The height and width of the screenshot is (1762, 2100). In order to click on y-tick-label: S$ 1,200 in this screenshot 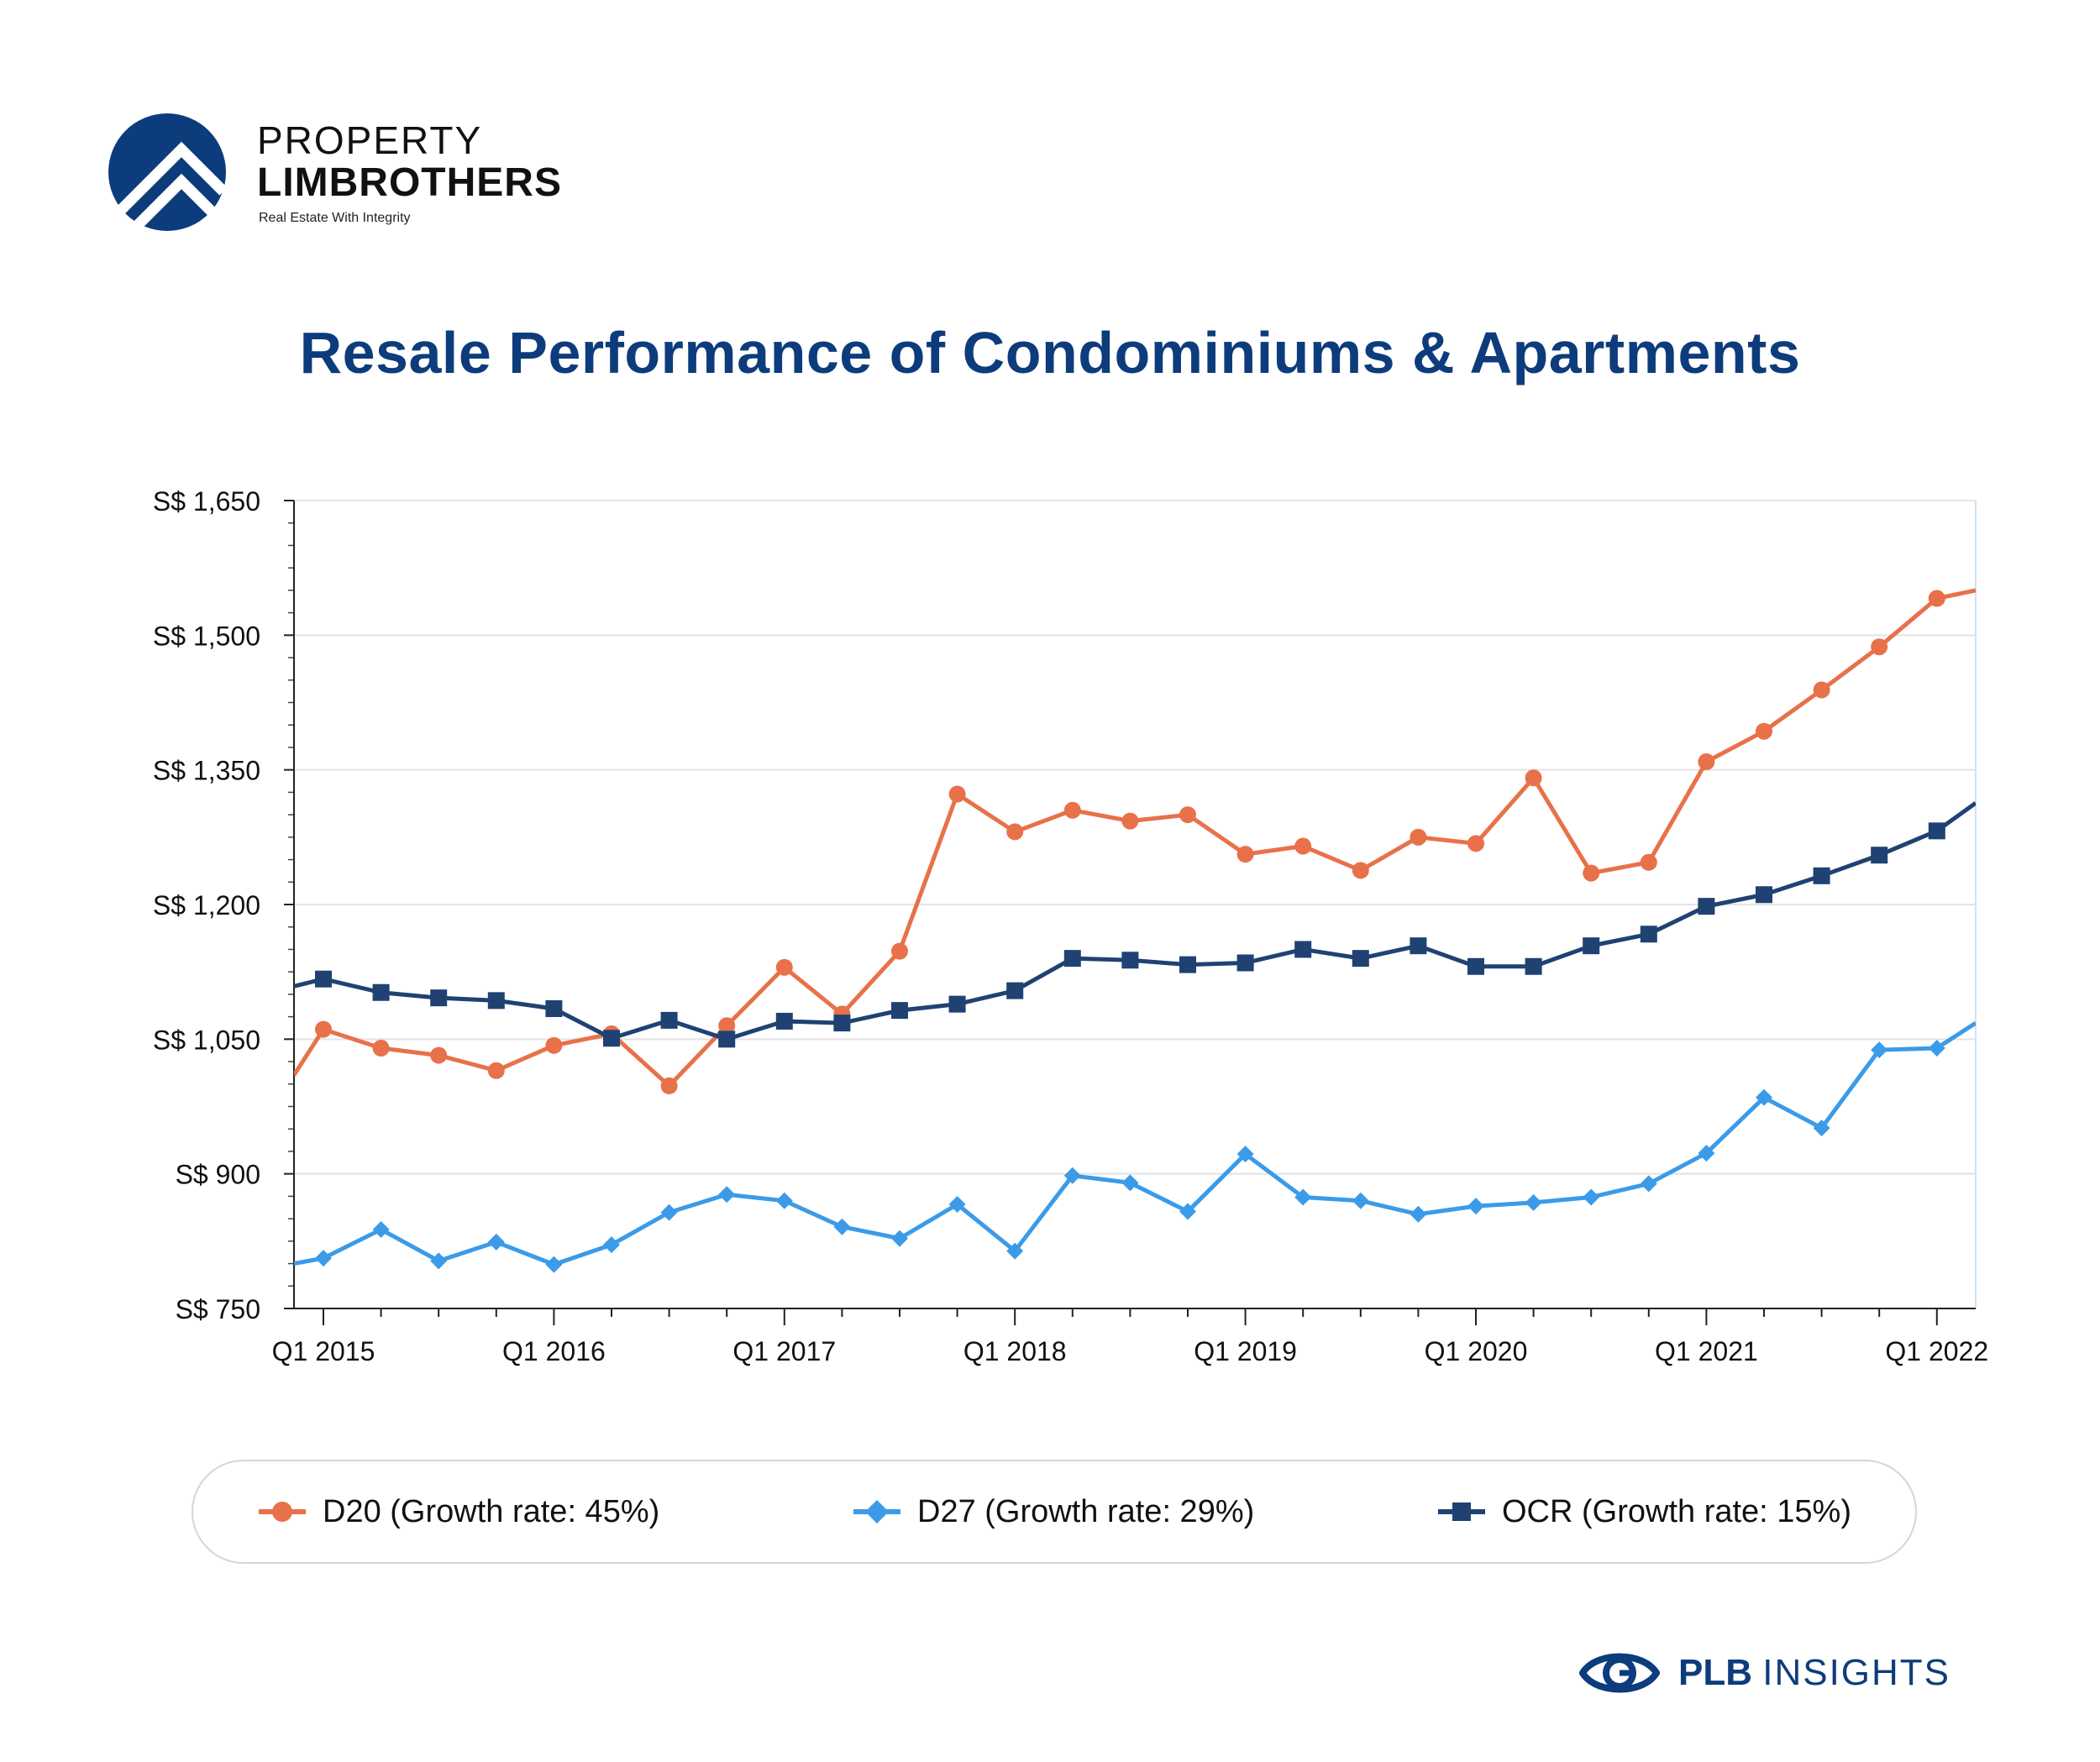, I will do `click(206, 905)`.